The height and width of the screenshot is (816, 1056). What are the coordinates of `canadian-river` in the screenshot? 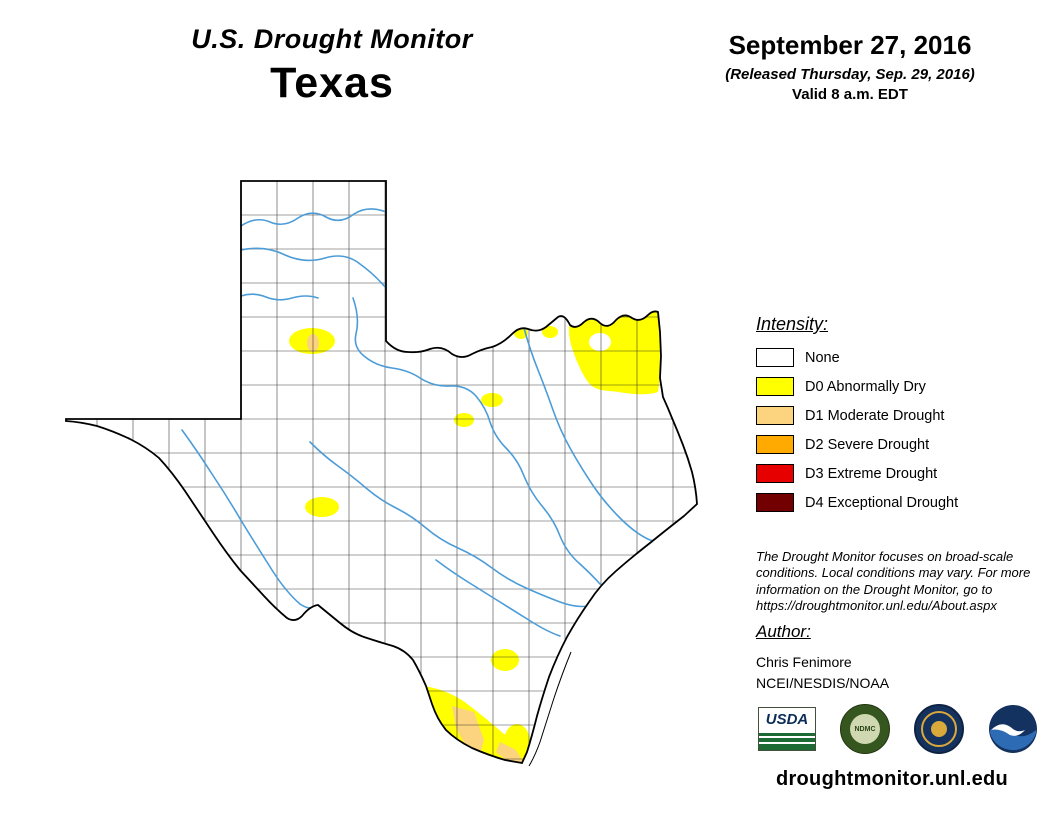 It's located at (313, 217).